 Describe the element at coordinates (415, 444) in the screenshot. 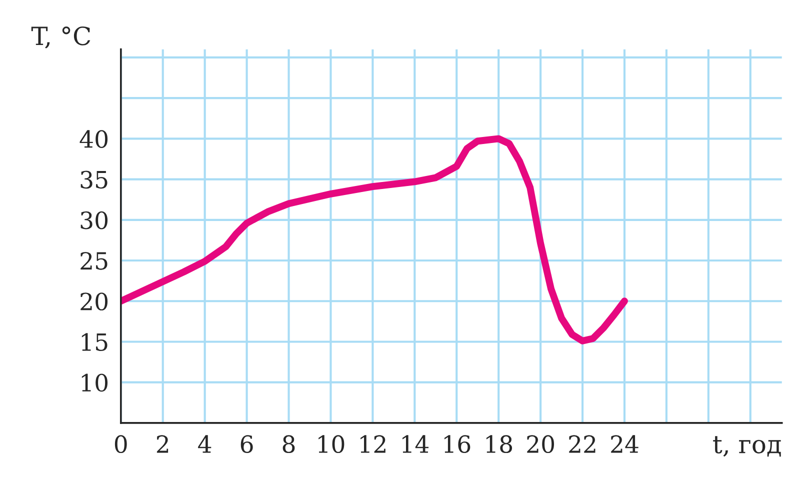

I see `x-tick-label: 14` at that location.